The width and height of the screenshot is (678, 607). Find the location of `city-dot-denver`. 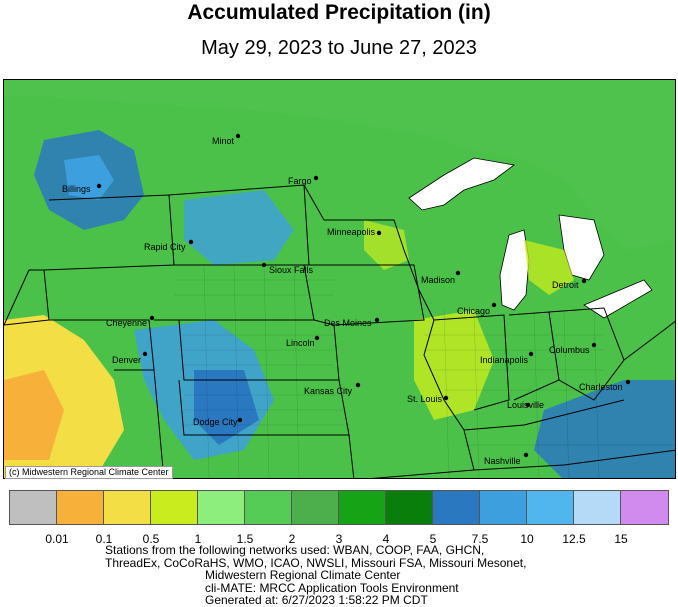

city-dot-denver is located at coordinates (145, 354).